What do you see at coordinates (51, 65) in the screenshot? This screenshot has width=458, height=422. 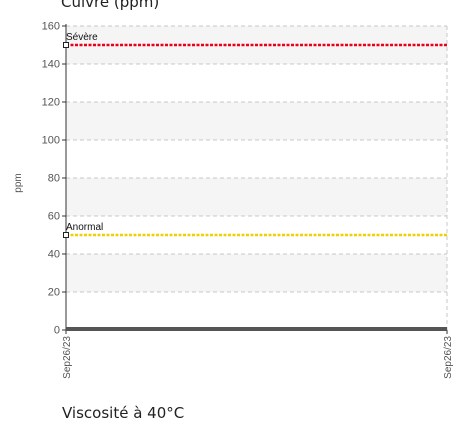 I see `y-tick-label: 140` at bounding box center [51, 65].